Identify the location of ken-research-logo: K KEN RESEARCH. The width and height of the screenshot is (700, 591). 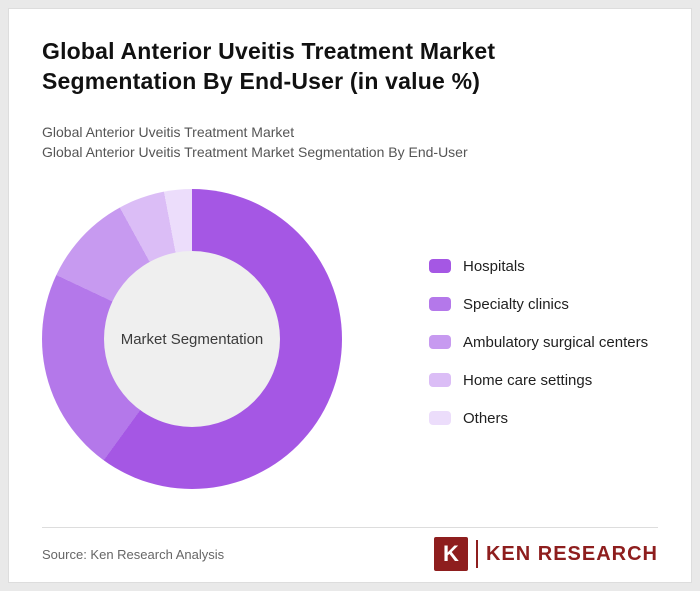
(545, 554).